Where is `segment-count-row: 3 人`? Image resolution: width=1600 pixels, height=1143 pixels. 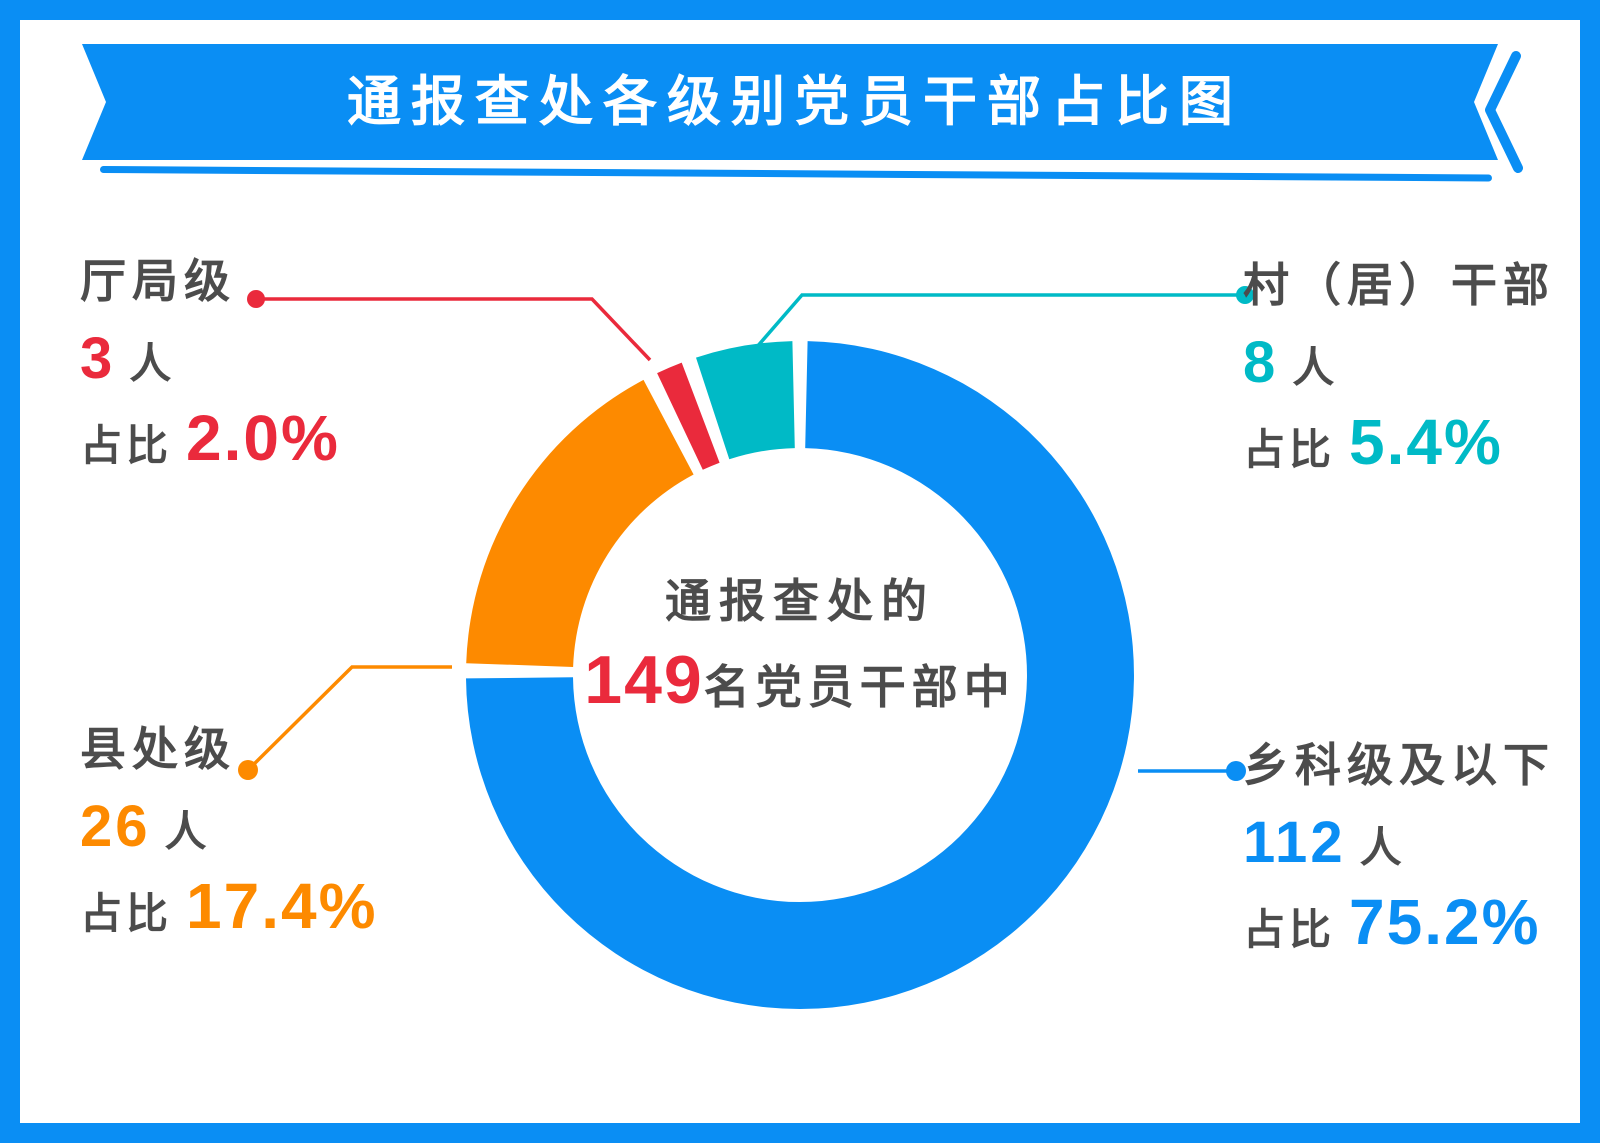
segment-count-row: 3 人 is located at coordinates (210, 359).